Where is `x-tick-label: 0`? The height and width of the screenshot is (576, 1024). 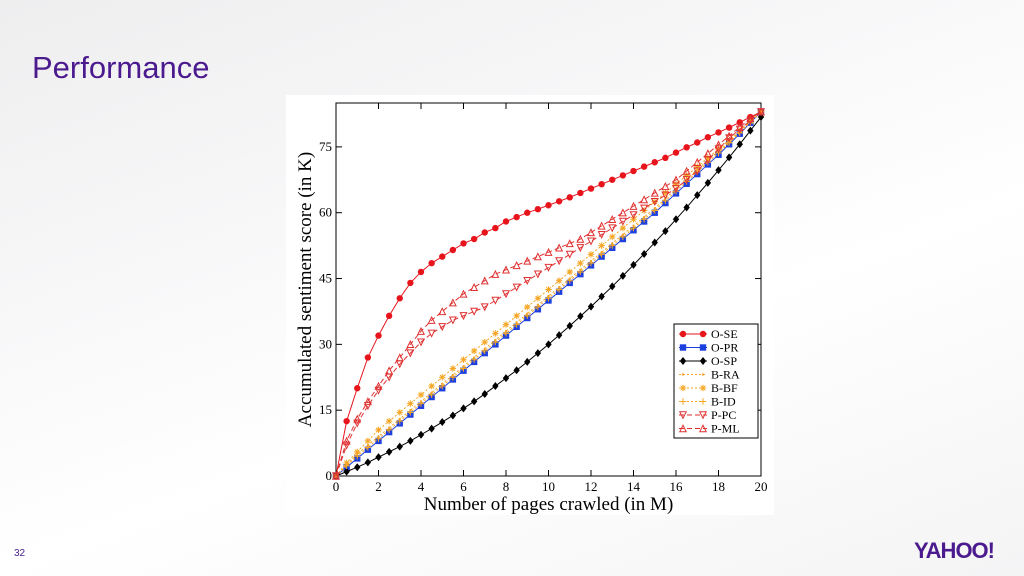
x-tick-label: 0 is located at coordinates (336, 486).